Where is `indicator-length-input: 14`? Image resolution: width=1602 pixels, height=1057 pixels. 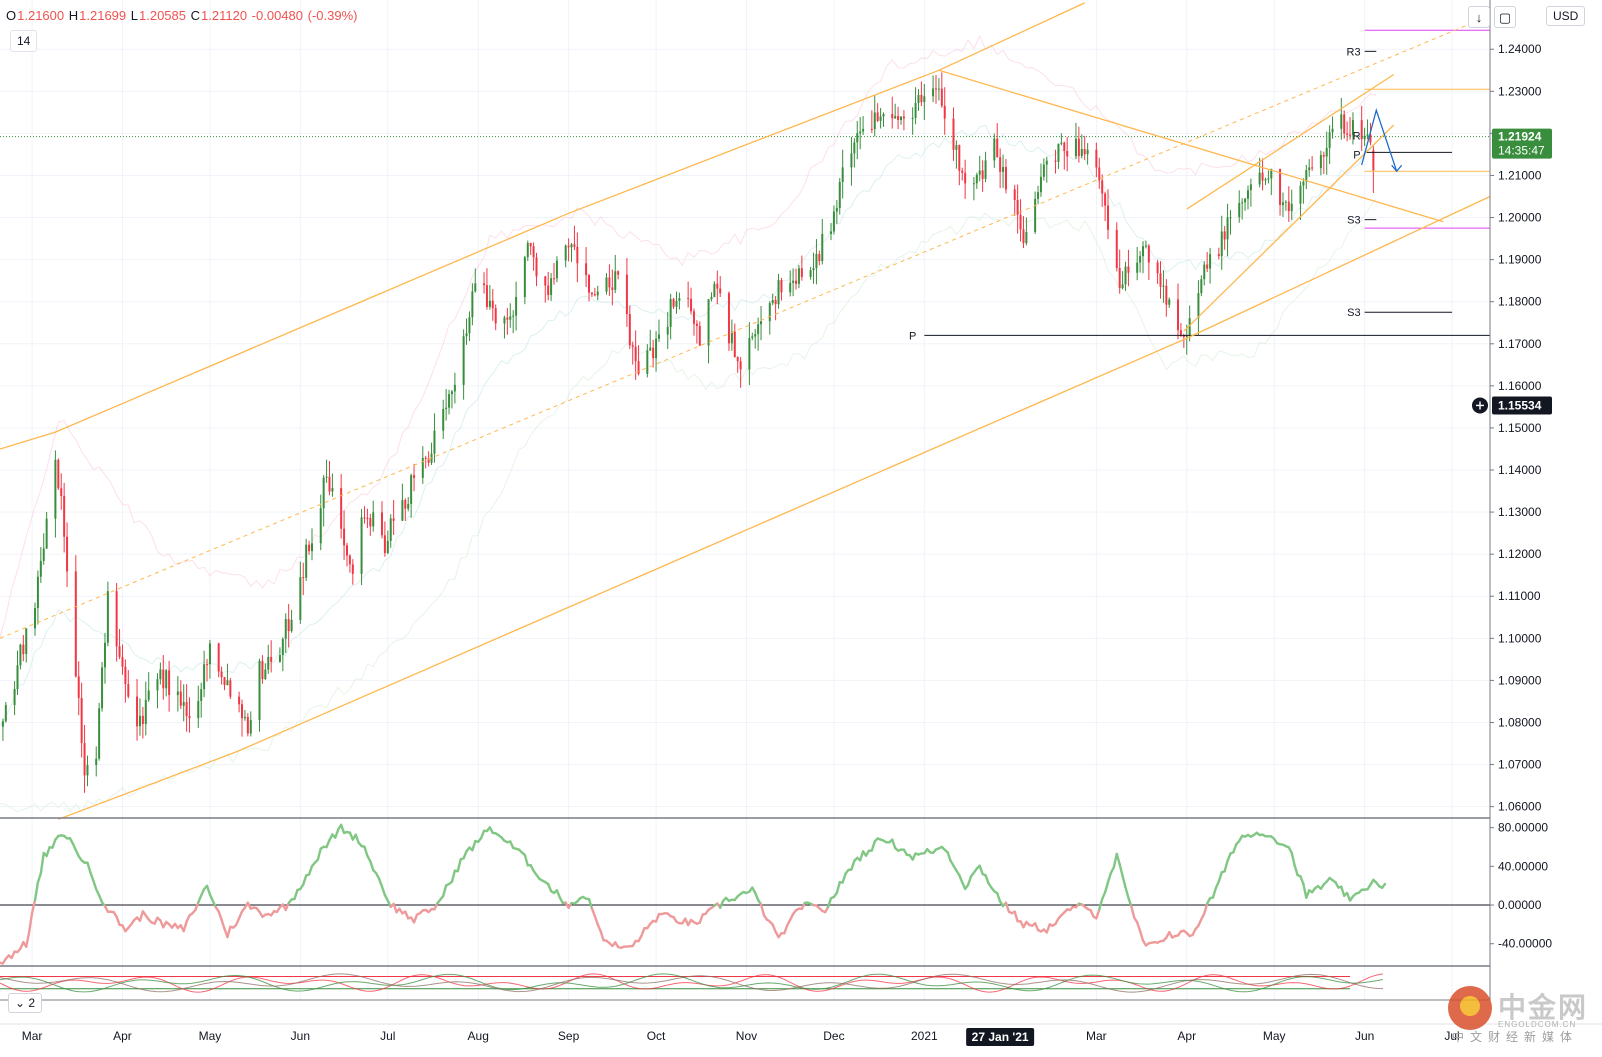
indicator-length-input: 14 is located at coordinates (23, 41).